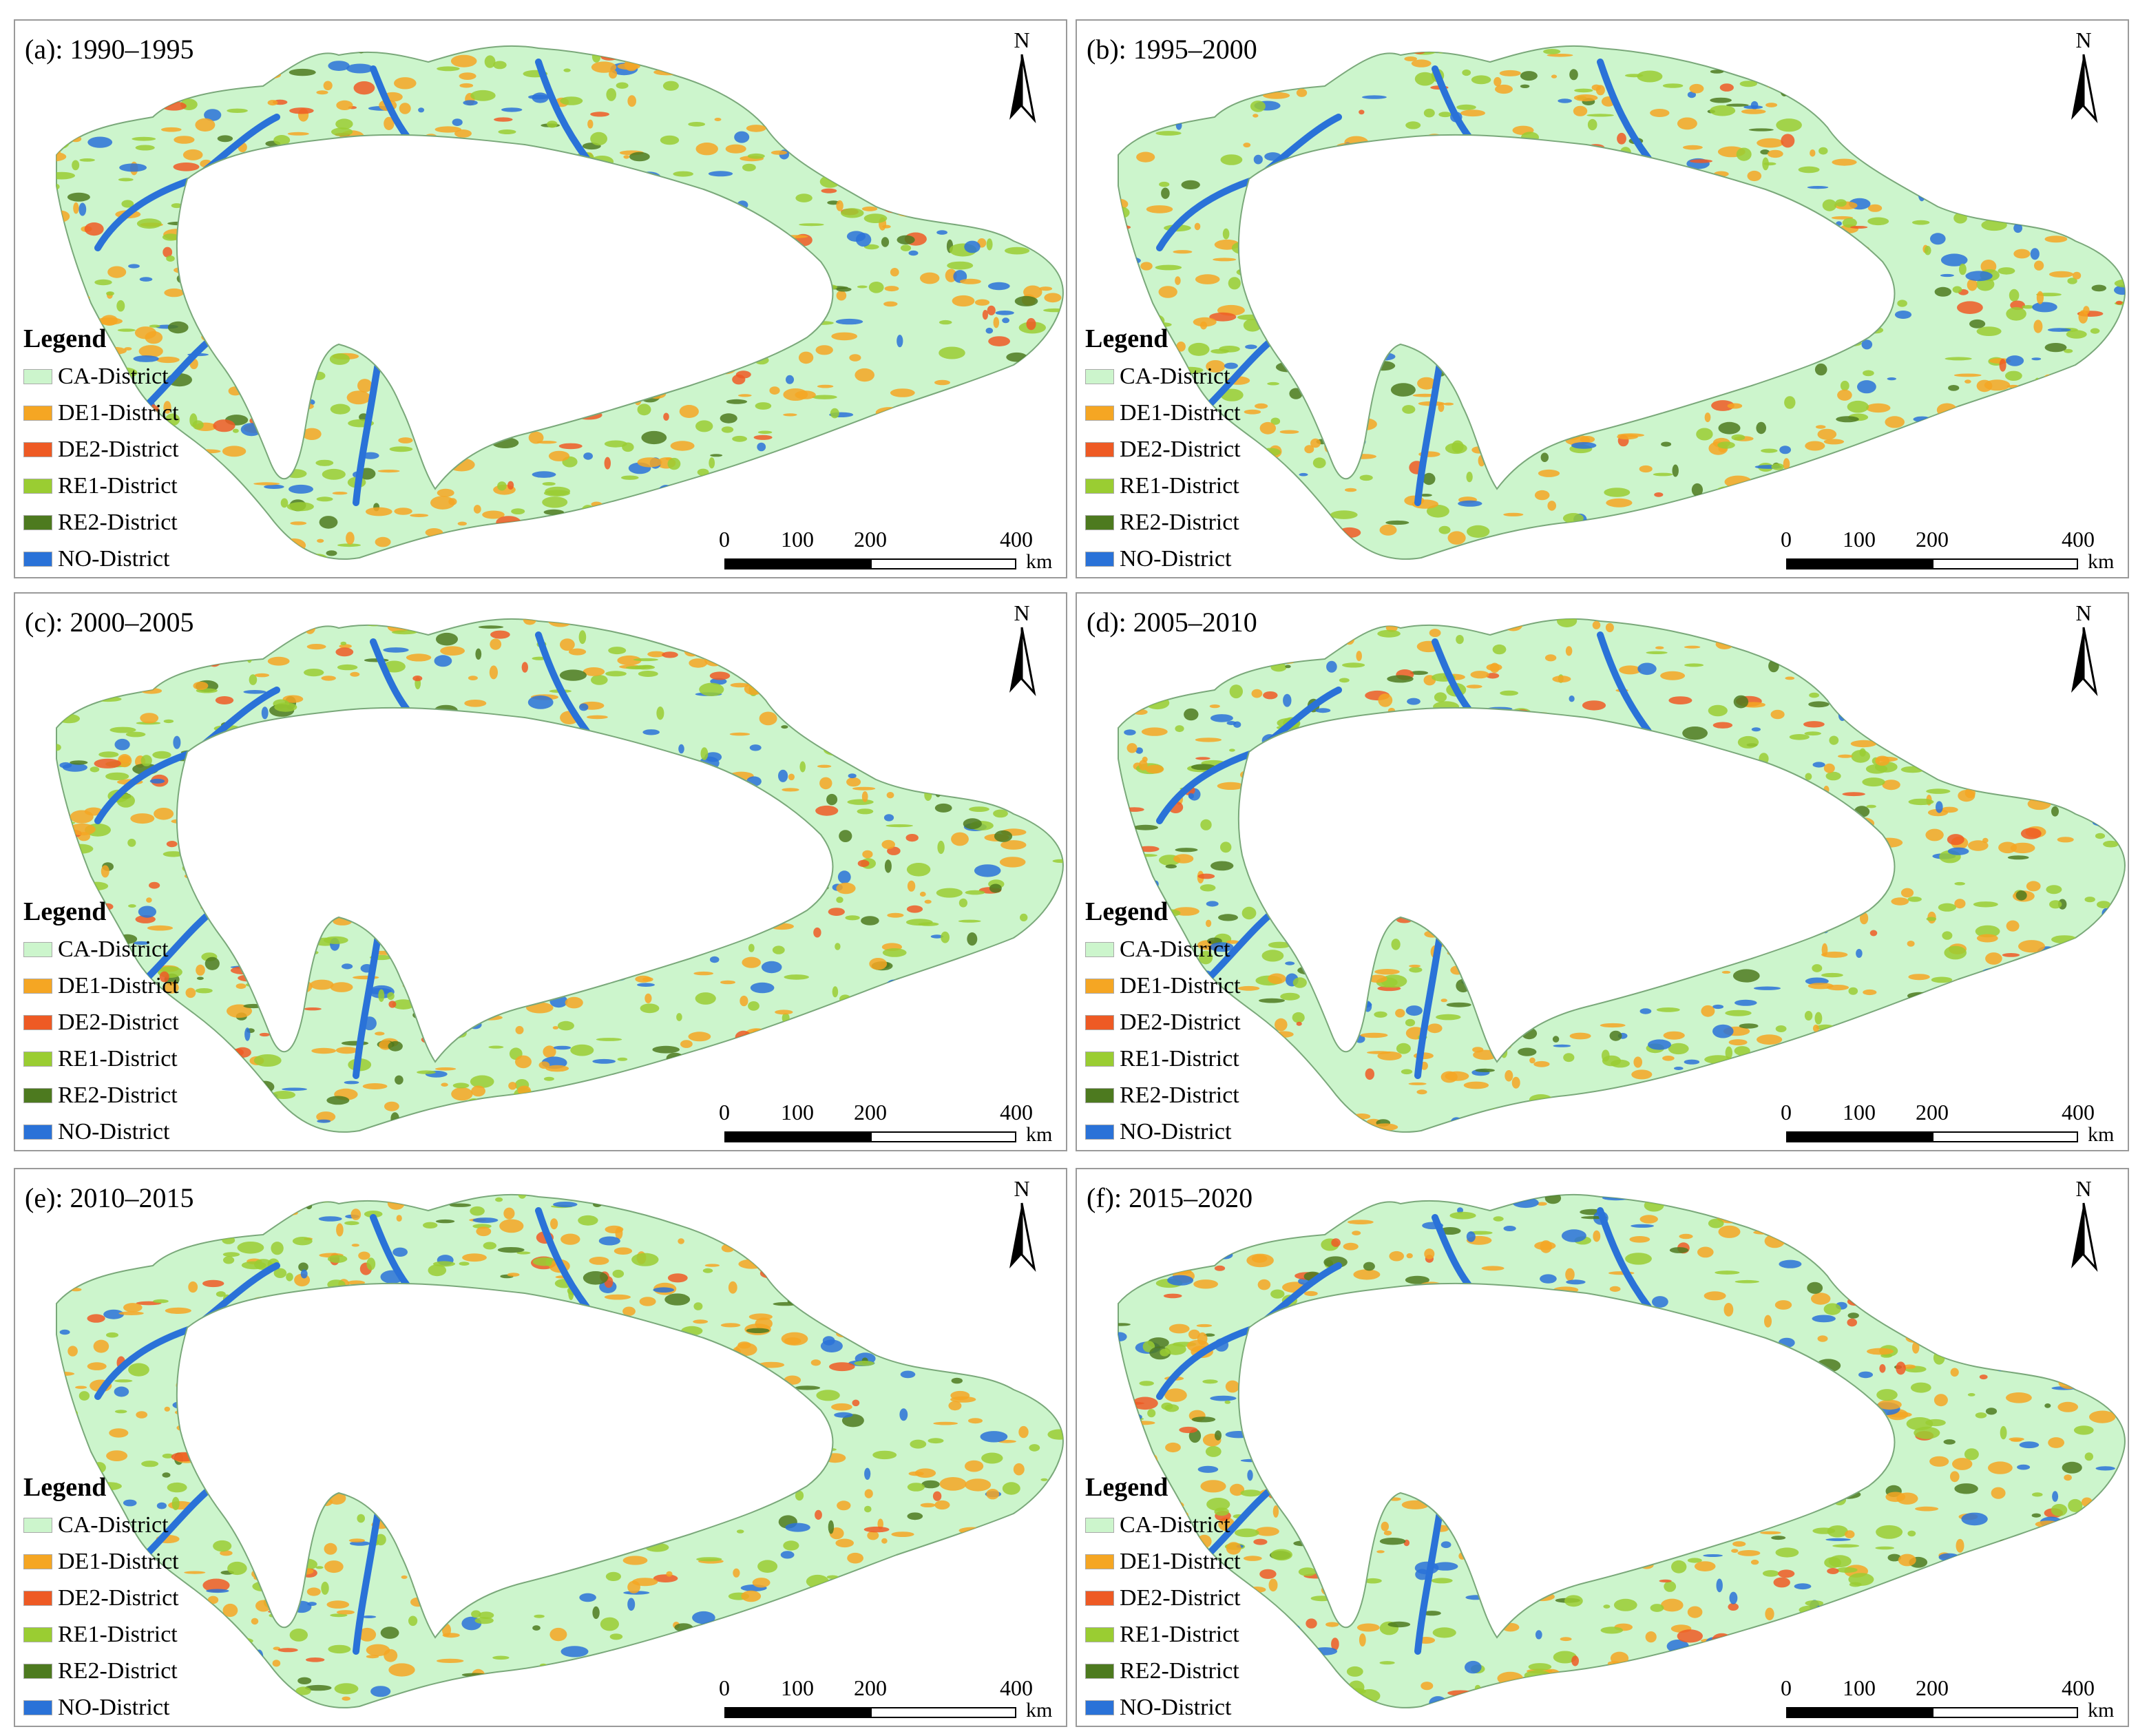 The width and height of the screenshot is (2138, 1736). Describe the element at coordinates (943, 1712) in the screenshot. I see `scale-bar-empty` at that location.